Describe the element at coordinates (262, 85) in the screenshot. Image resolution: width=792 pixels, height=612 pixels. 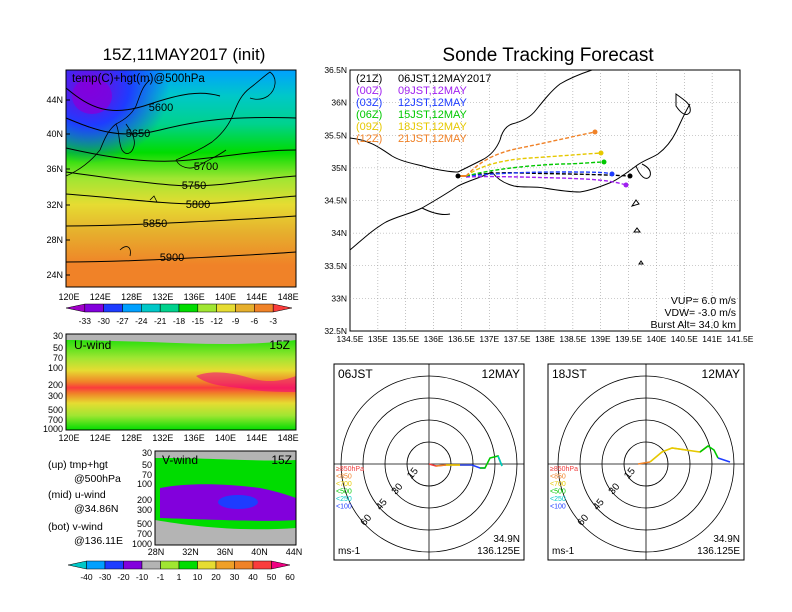
I see `hokkaido-coast` at that location.